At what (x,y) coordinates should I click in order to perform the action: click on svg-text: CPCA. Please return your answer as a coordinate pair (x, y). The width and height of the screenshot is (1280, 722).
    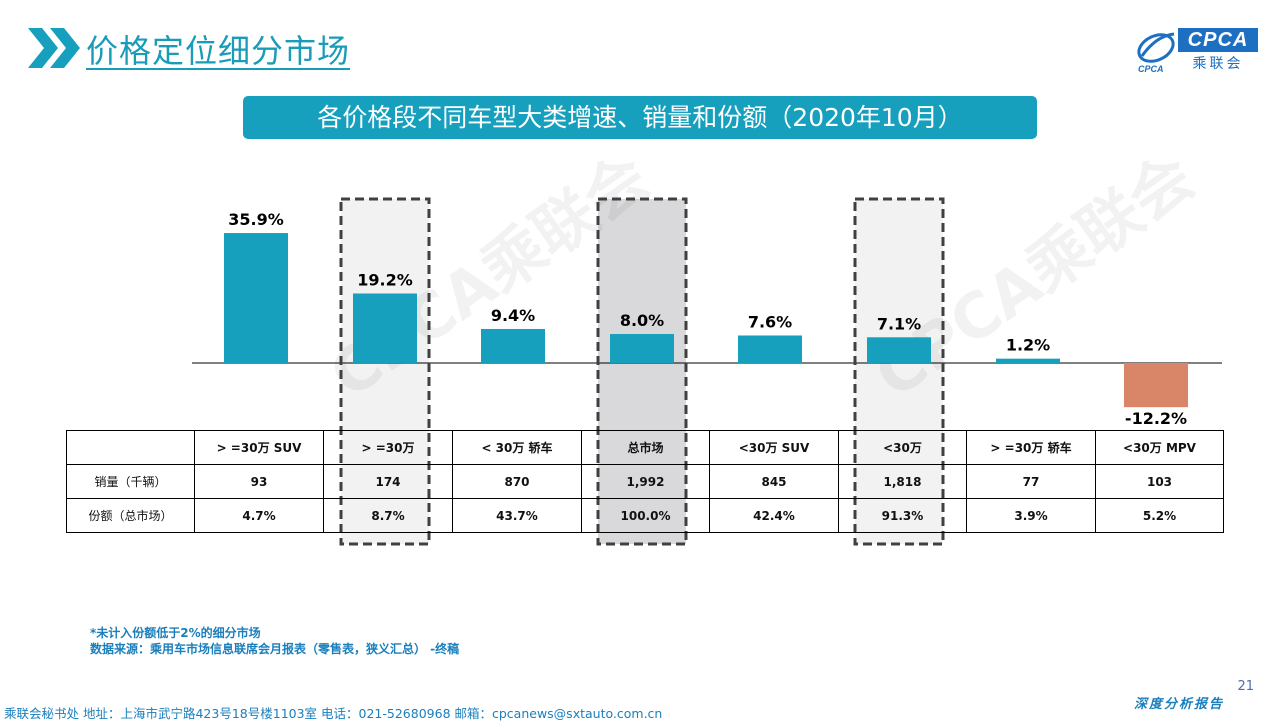
    Looking at the image, I should click on (1151, 69).